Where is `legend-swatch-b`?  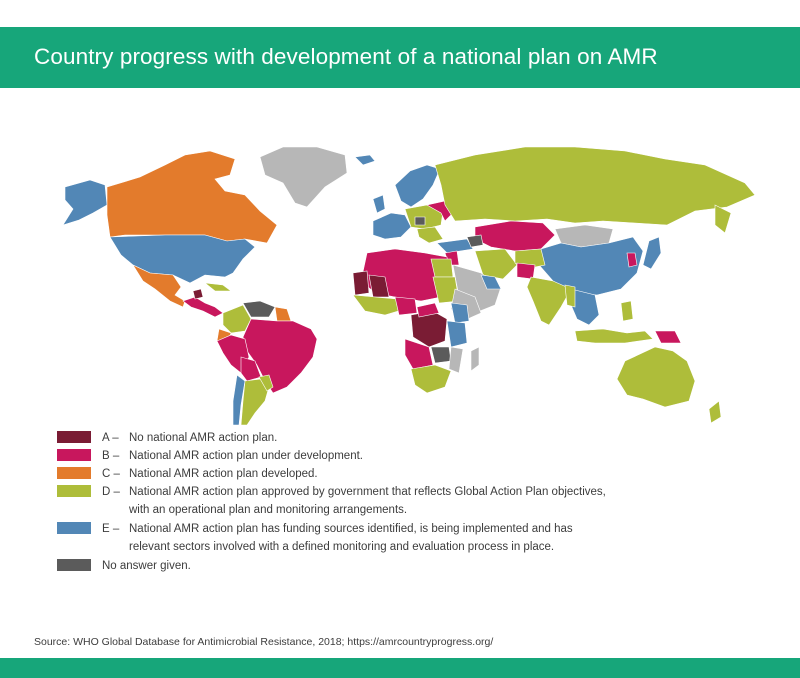
legend-swatch-b is located at coordinates (74, 455).